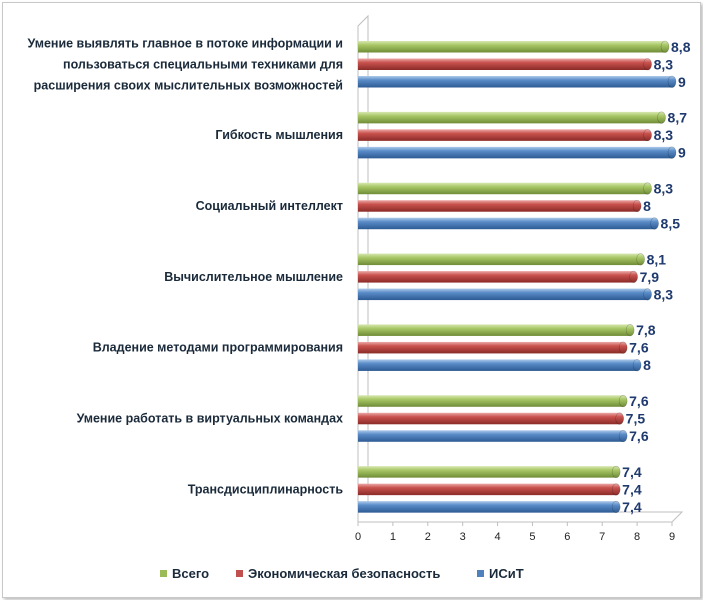 This screenshot has width=703, height=600. Describe the element at coordinates (646, 330) in the screenshot. I see `data-label: 7,8` at that location.